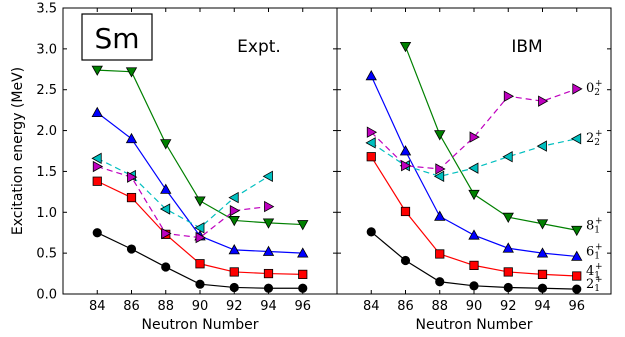  I want to click on y-tick-label: 0.0, so click(46, 295).